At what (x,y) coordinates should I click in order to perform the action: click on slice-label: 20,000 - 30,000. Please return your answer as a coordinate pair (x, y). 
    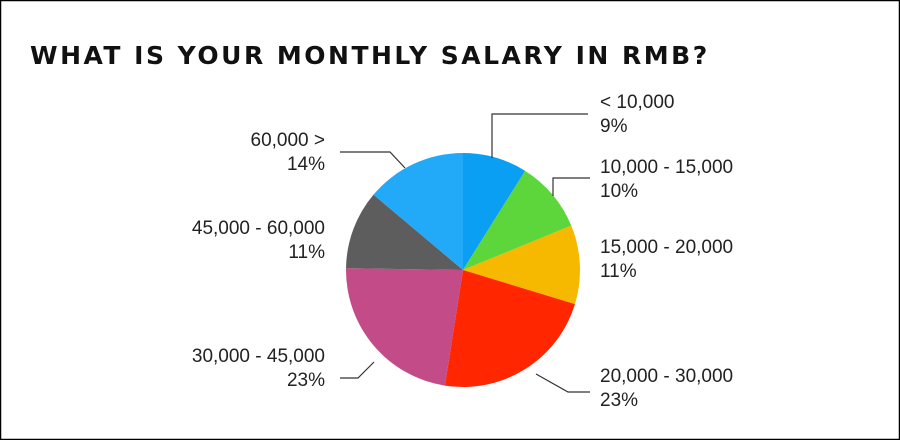
    Looking at the image, I should click on (666, 376).